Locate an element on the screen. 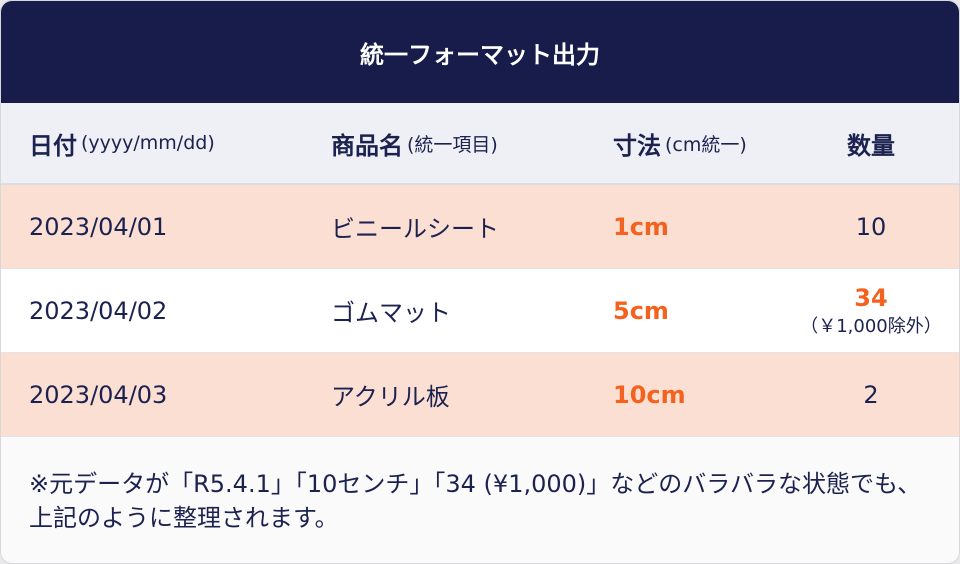 The height and width of the screenshot is (564, 960). col-name-label: 商品名 is located at coordinates (367, 145).